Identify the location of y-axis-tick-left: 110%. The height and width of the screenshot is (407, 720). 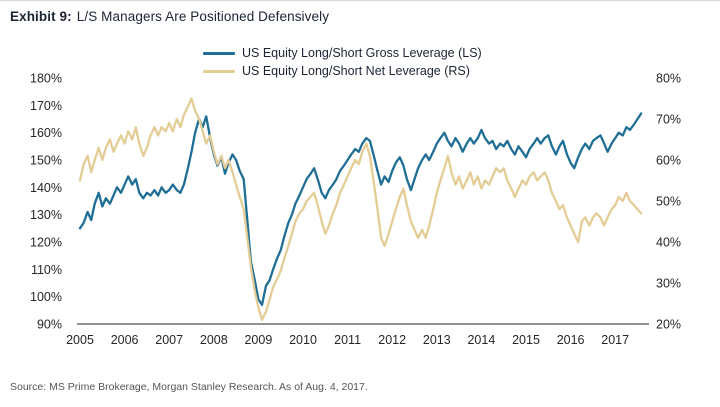
(46, 270).